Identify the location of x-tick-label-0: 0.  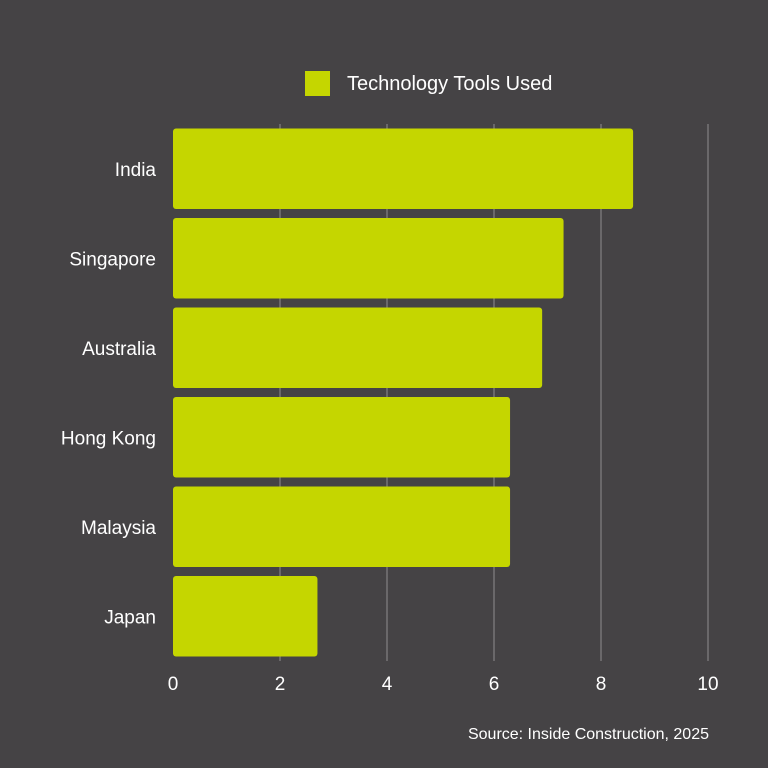
(173, 684).